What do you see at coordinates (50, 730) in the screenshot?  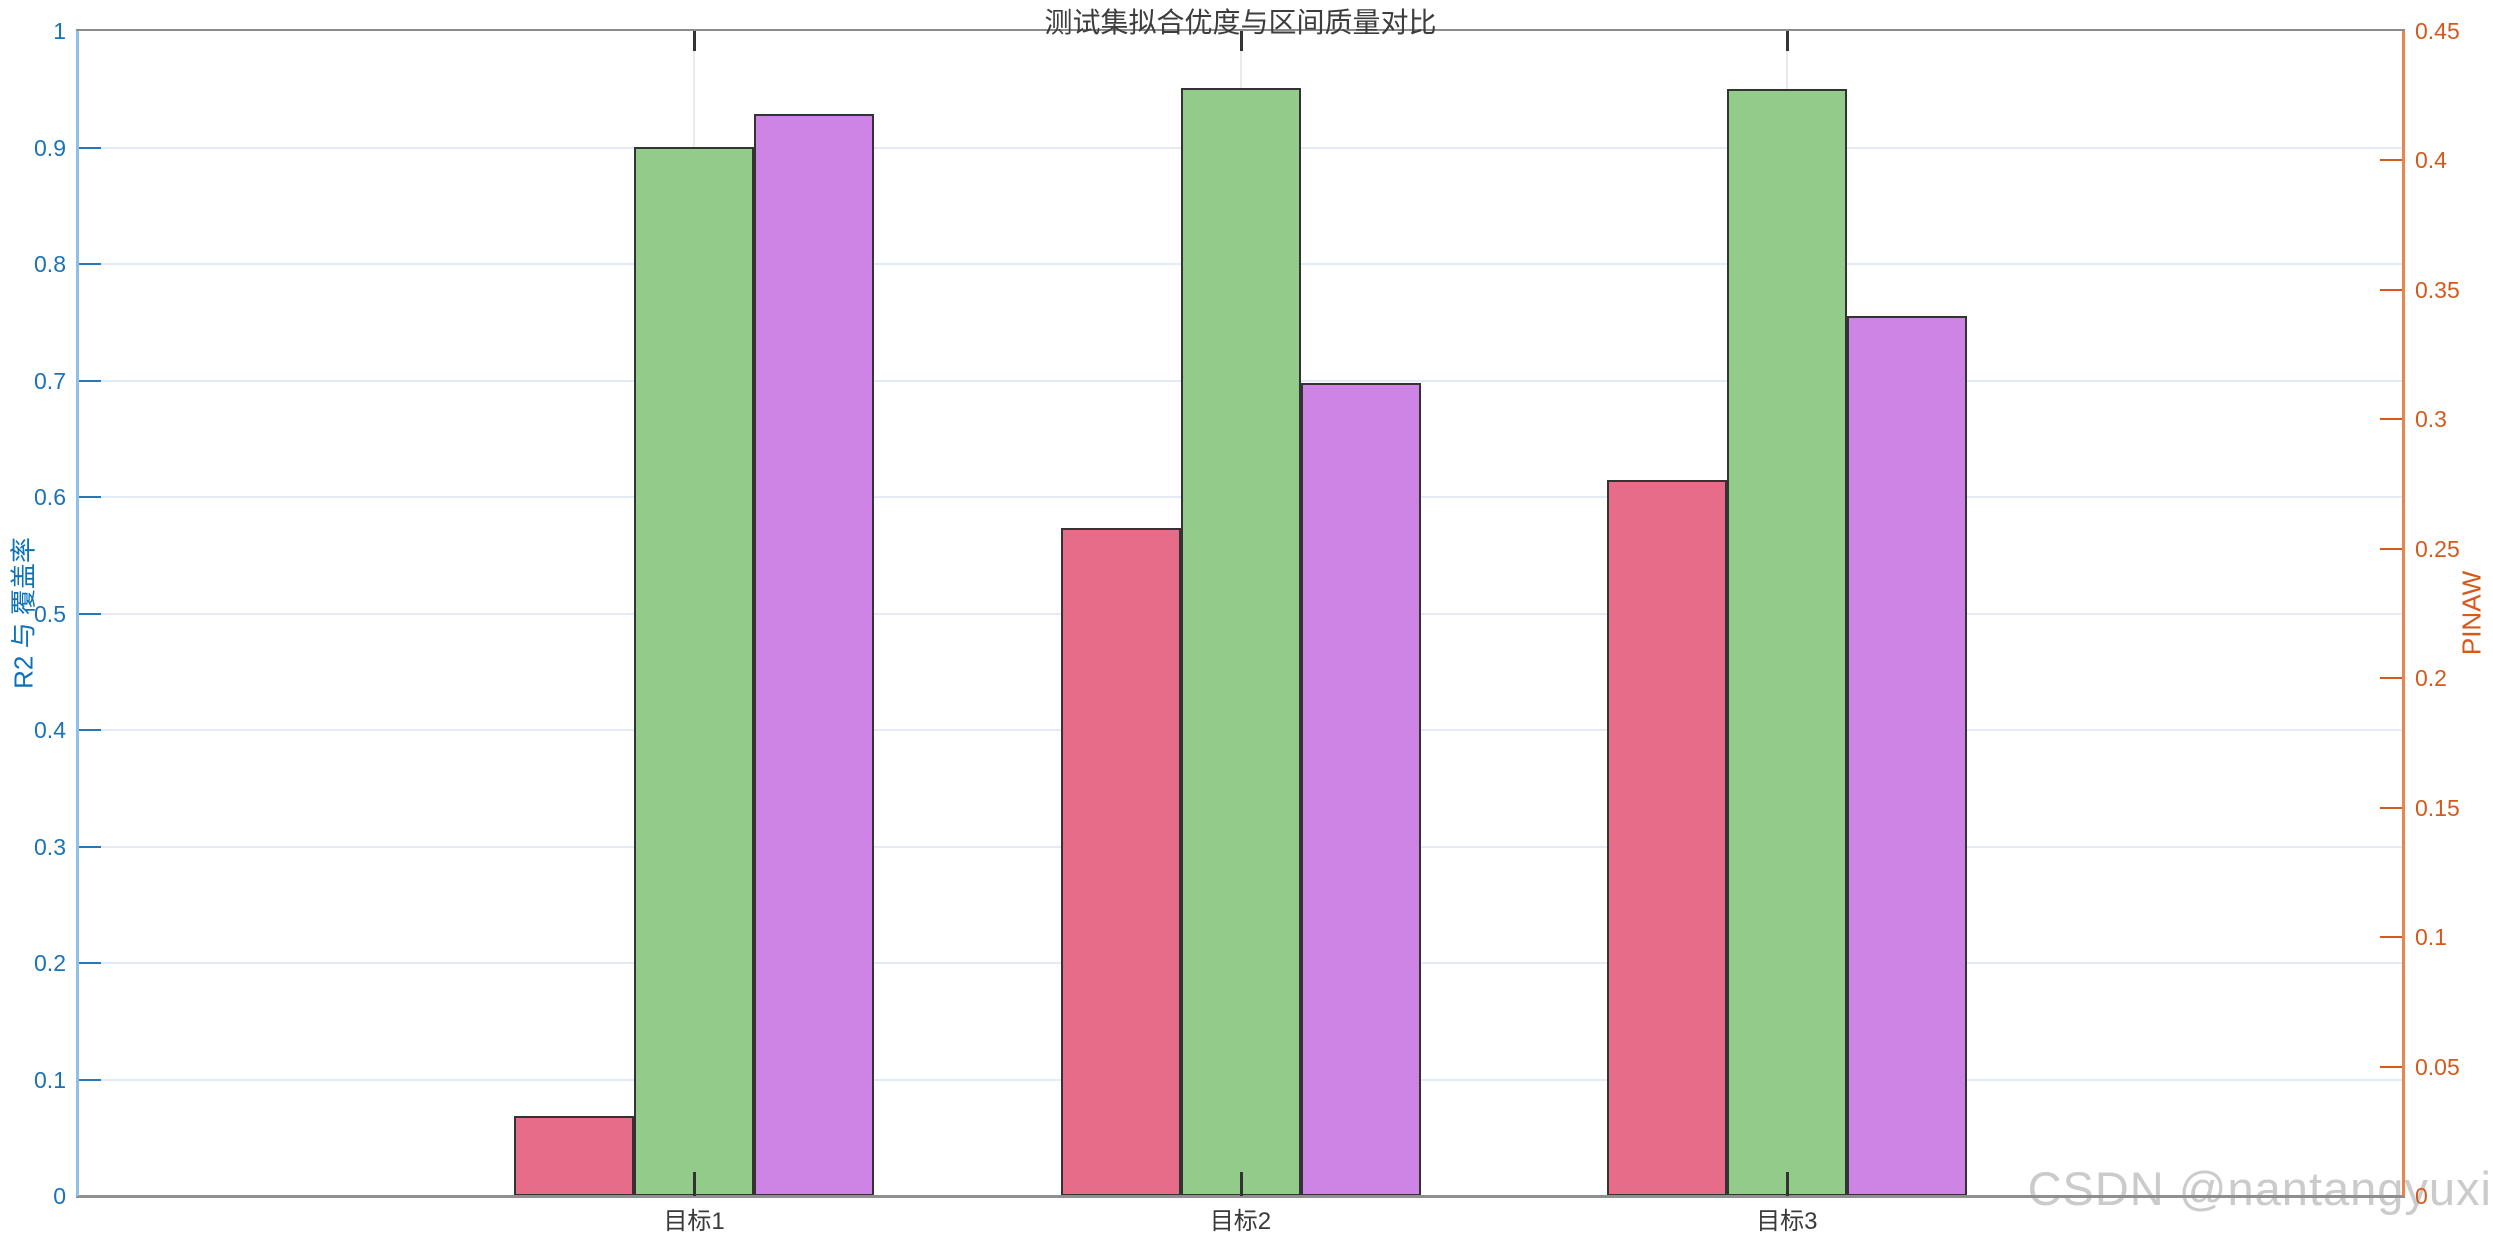 I see `y-tick-label-left: 0.4` at bounding box center [50, 730].